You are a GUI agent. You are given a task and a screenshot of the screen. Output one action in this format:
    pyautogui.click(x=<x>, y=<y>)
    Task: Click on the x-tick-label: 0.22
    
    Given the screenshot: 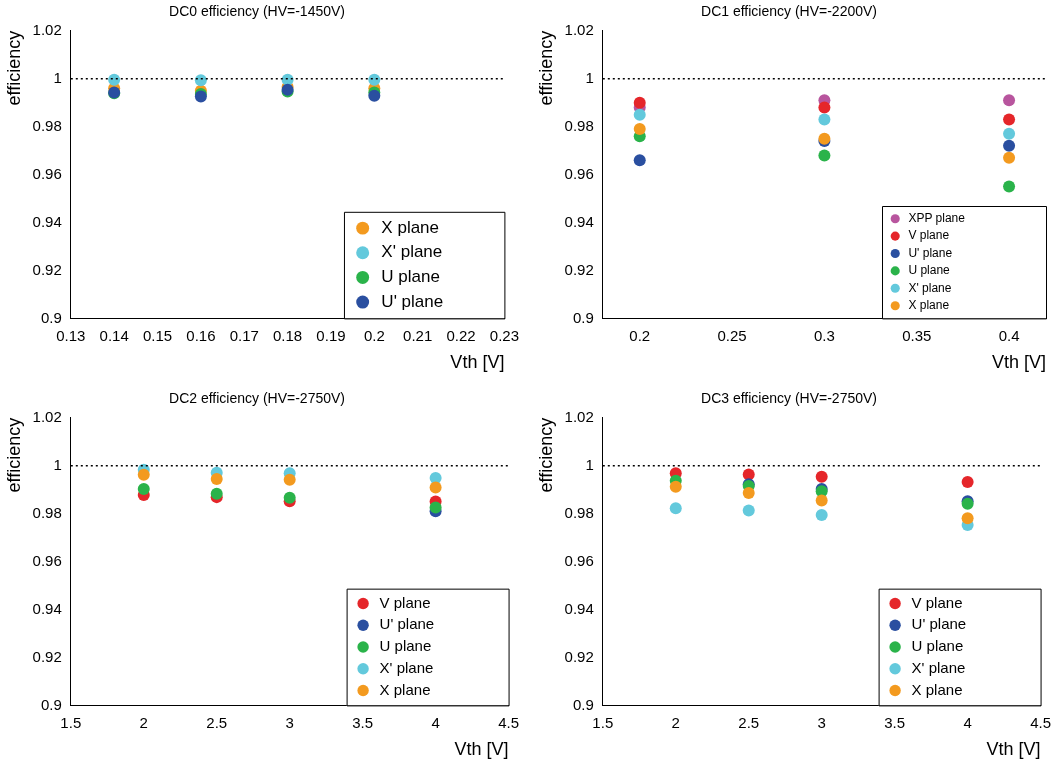 What is the action you would take?
    pyautogui.click(x=461, y=335)
    